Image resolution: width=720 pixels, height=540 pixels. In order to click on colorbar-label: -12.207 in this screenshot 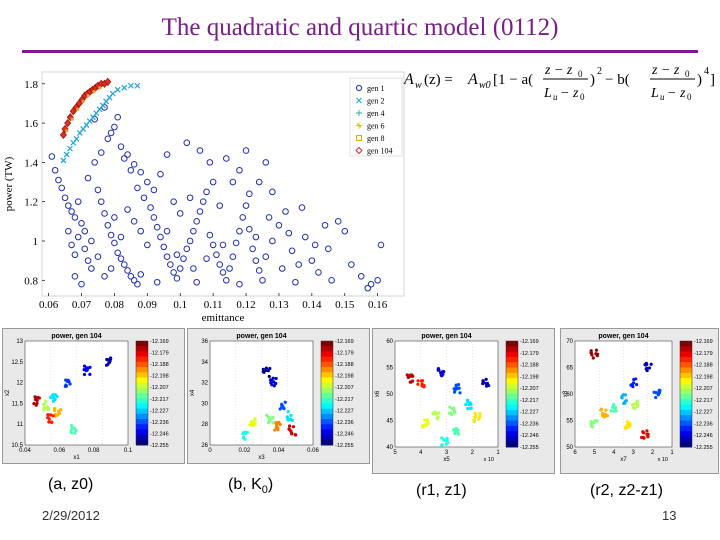, I will do `click(529, 389)`.